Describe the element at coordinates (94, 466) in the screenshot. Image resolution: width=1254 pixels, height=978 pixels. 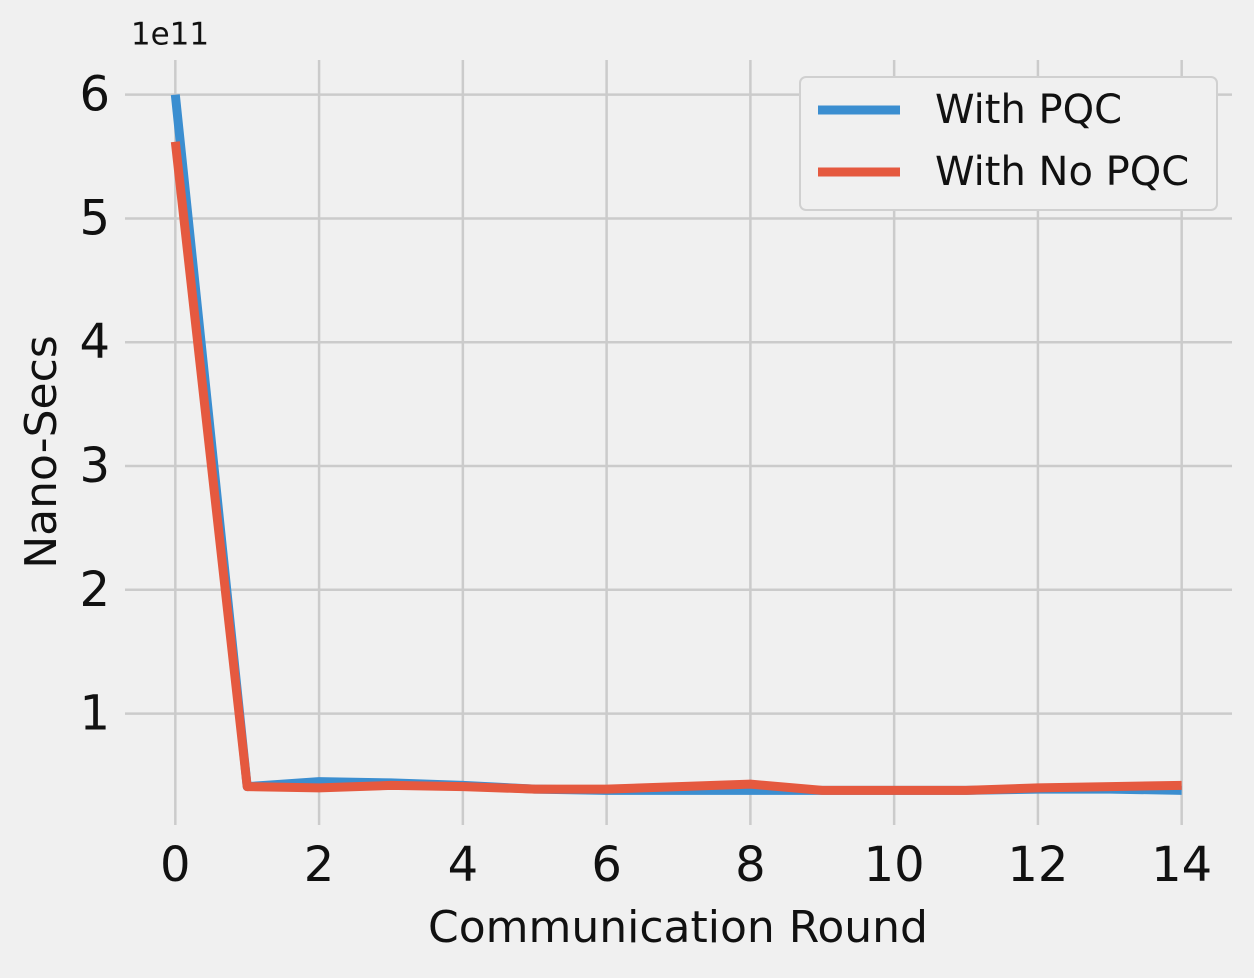
I see `y-tick-label: 3` at that location.